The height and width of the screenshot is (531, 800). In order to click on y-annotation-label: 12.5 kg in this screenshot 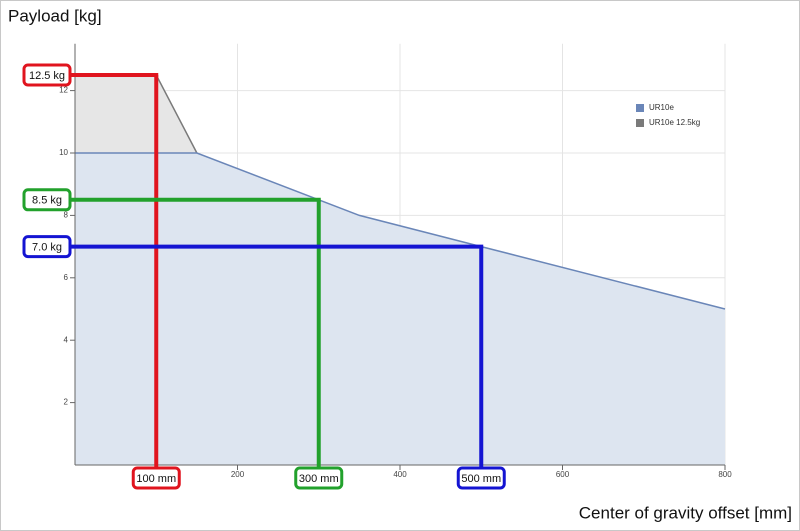, I will do `click(47, 76)`.